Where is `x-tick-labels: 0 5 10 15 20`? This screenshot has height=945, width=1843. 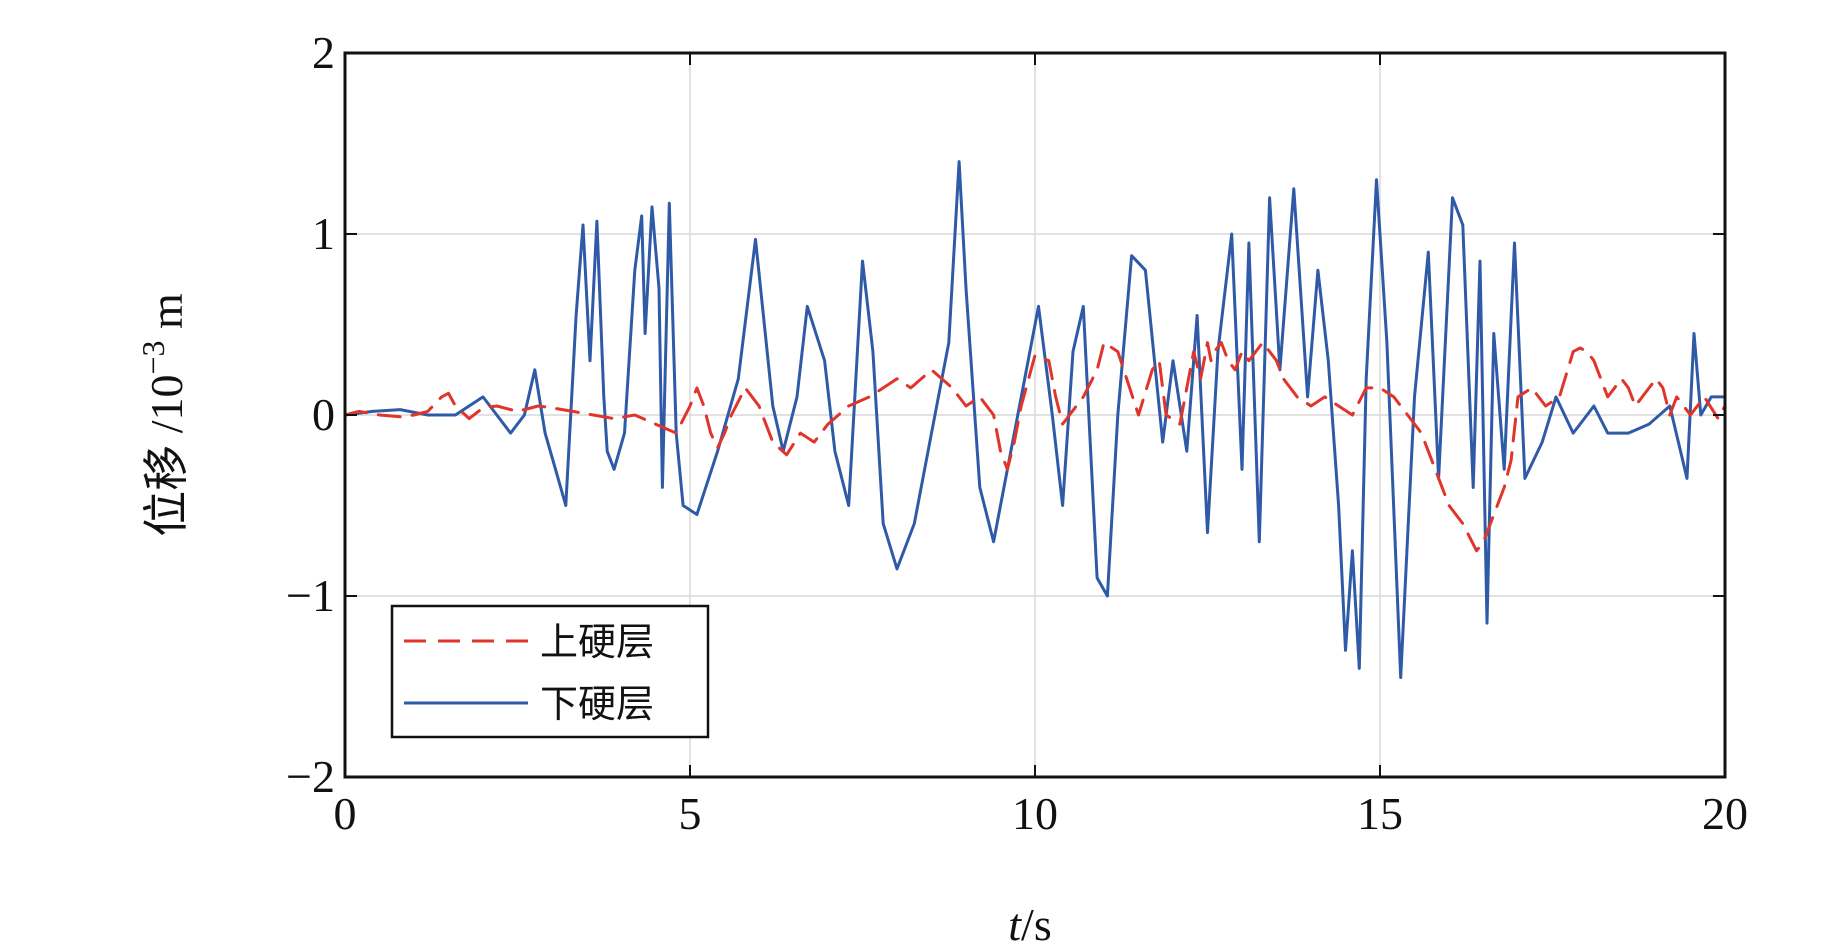
x-tick-labels: 0 5 10 15 20 is located at coordinates (1041, 813).